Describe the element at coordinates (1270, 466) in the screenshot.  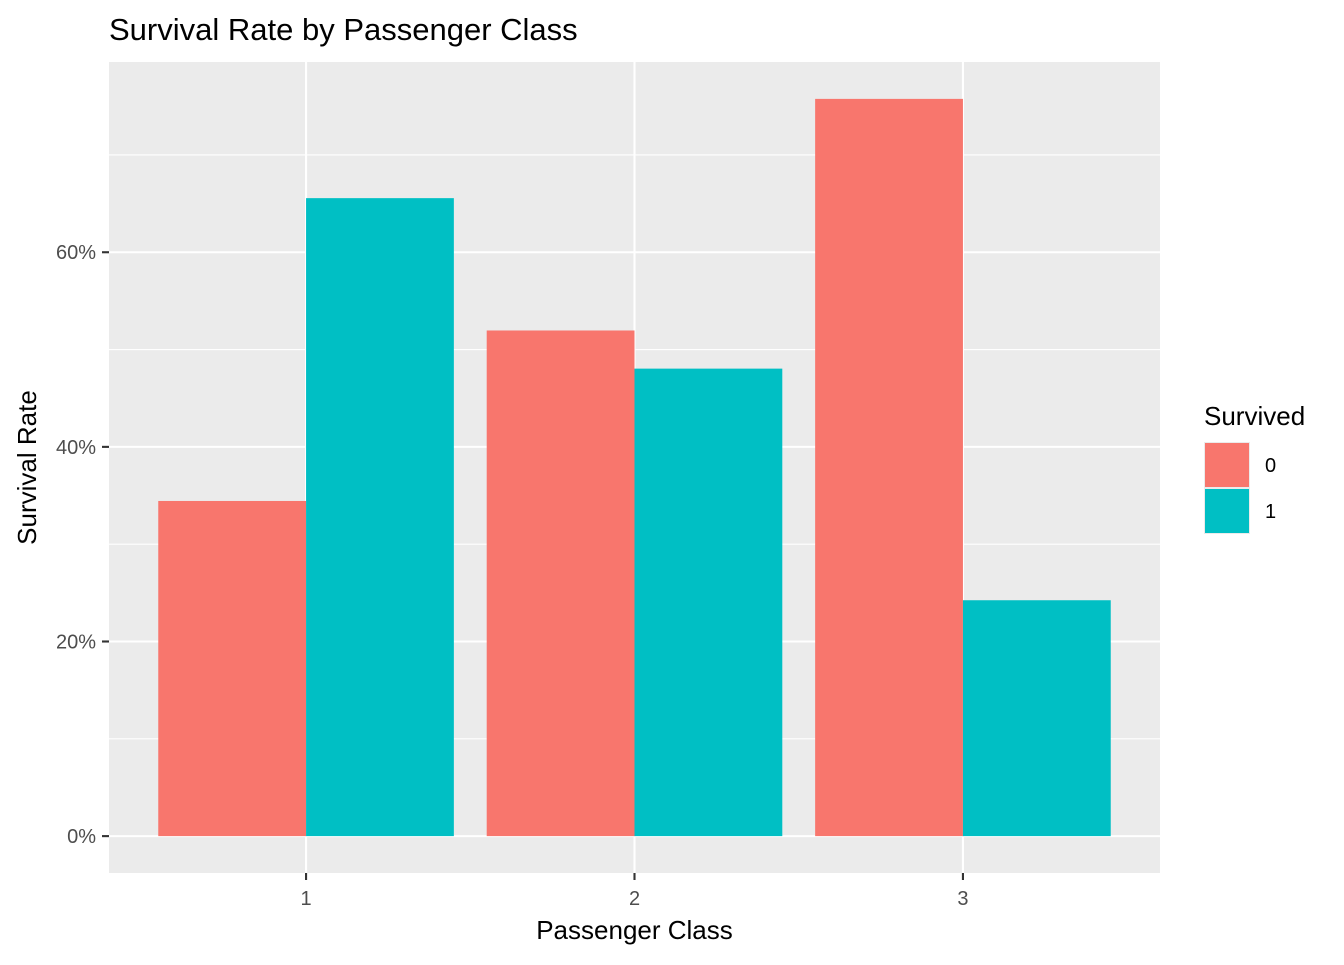
I see `legend-label-0: 0` at that location.